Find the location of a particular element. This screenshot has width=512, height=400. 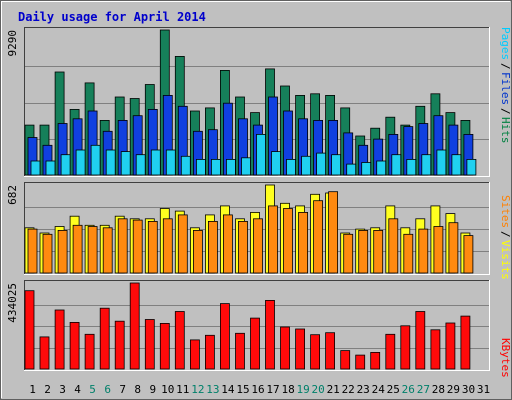

legend-visits-sites: Sites / Visits is located at coordinates (505, 237).